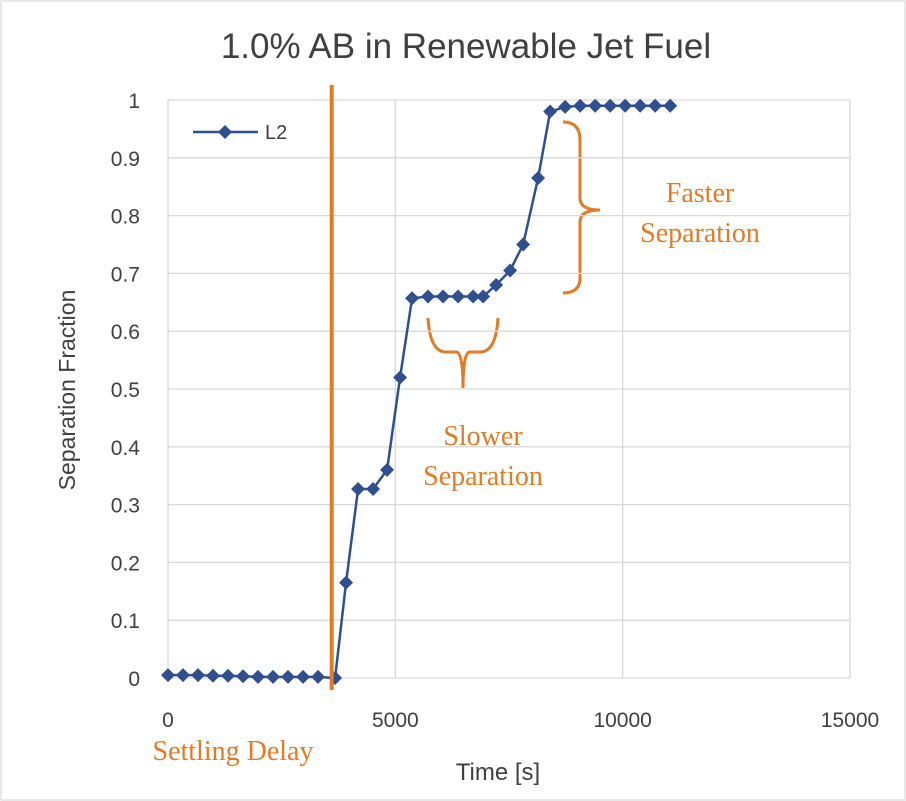 This screenshot has height=801, width=906. Describe the element at coordinates (850, 720) in the screenshot. I see `x-tick-label: 15000` at that location.